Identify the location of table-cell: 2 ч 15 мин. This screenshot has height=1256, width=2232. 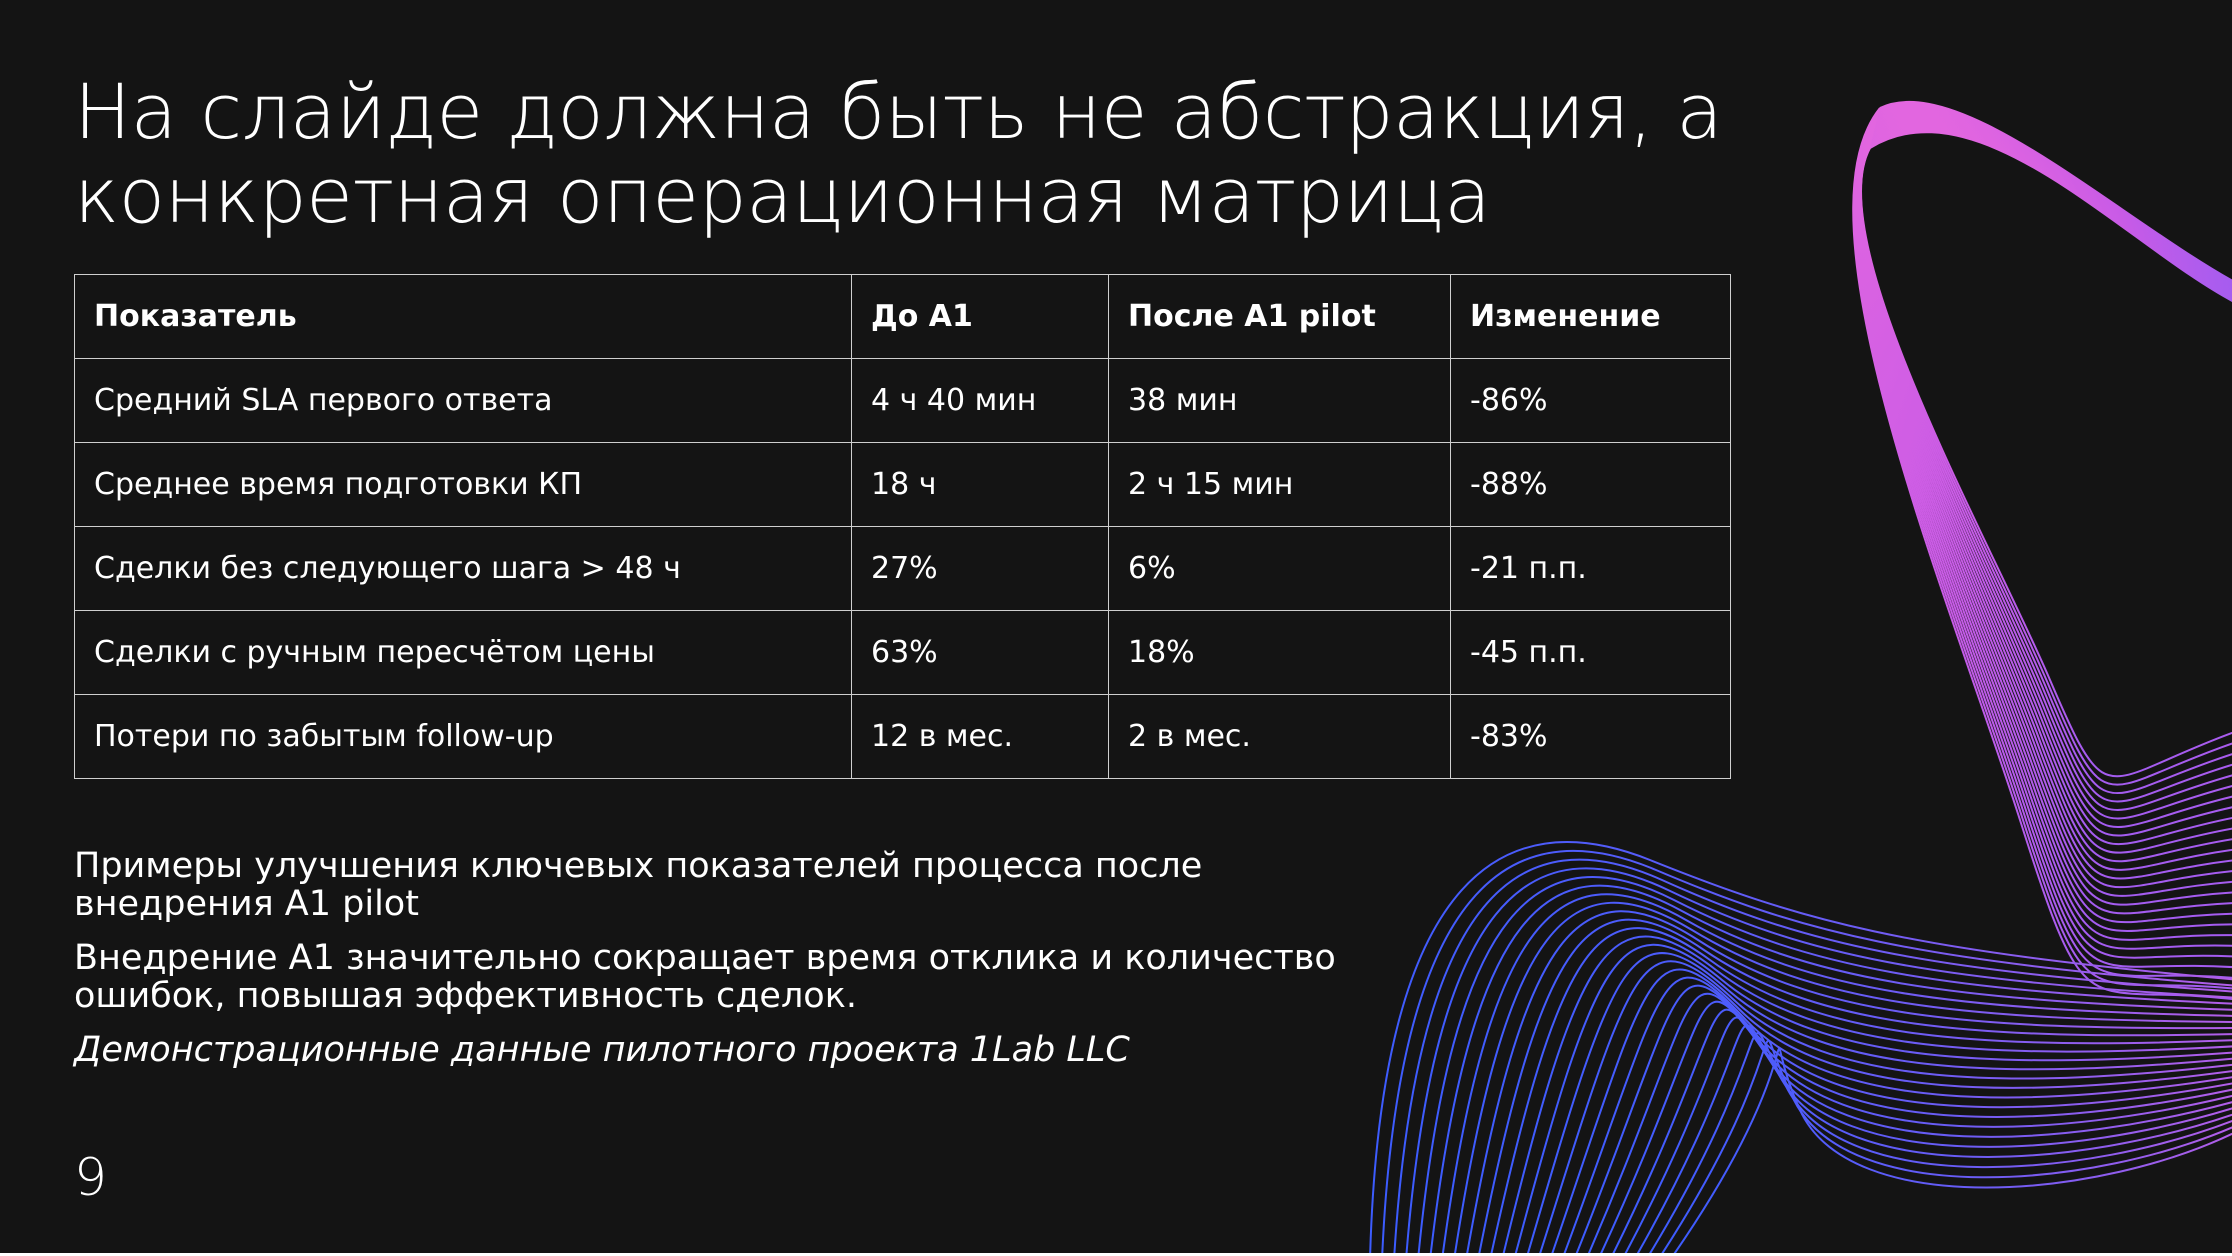
(1279, 484).